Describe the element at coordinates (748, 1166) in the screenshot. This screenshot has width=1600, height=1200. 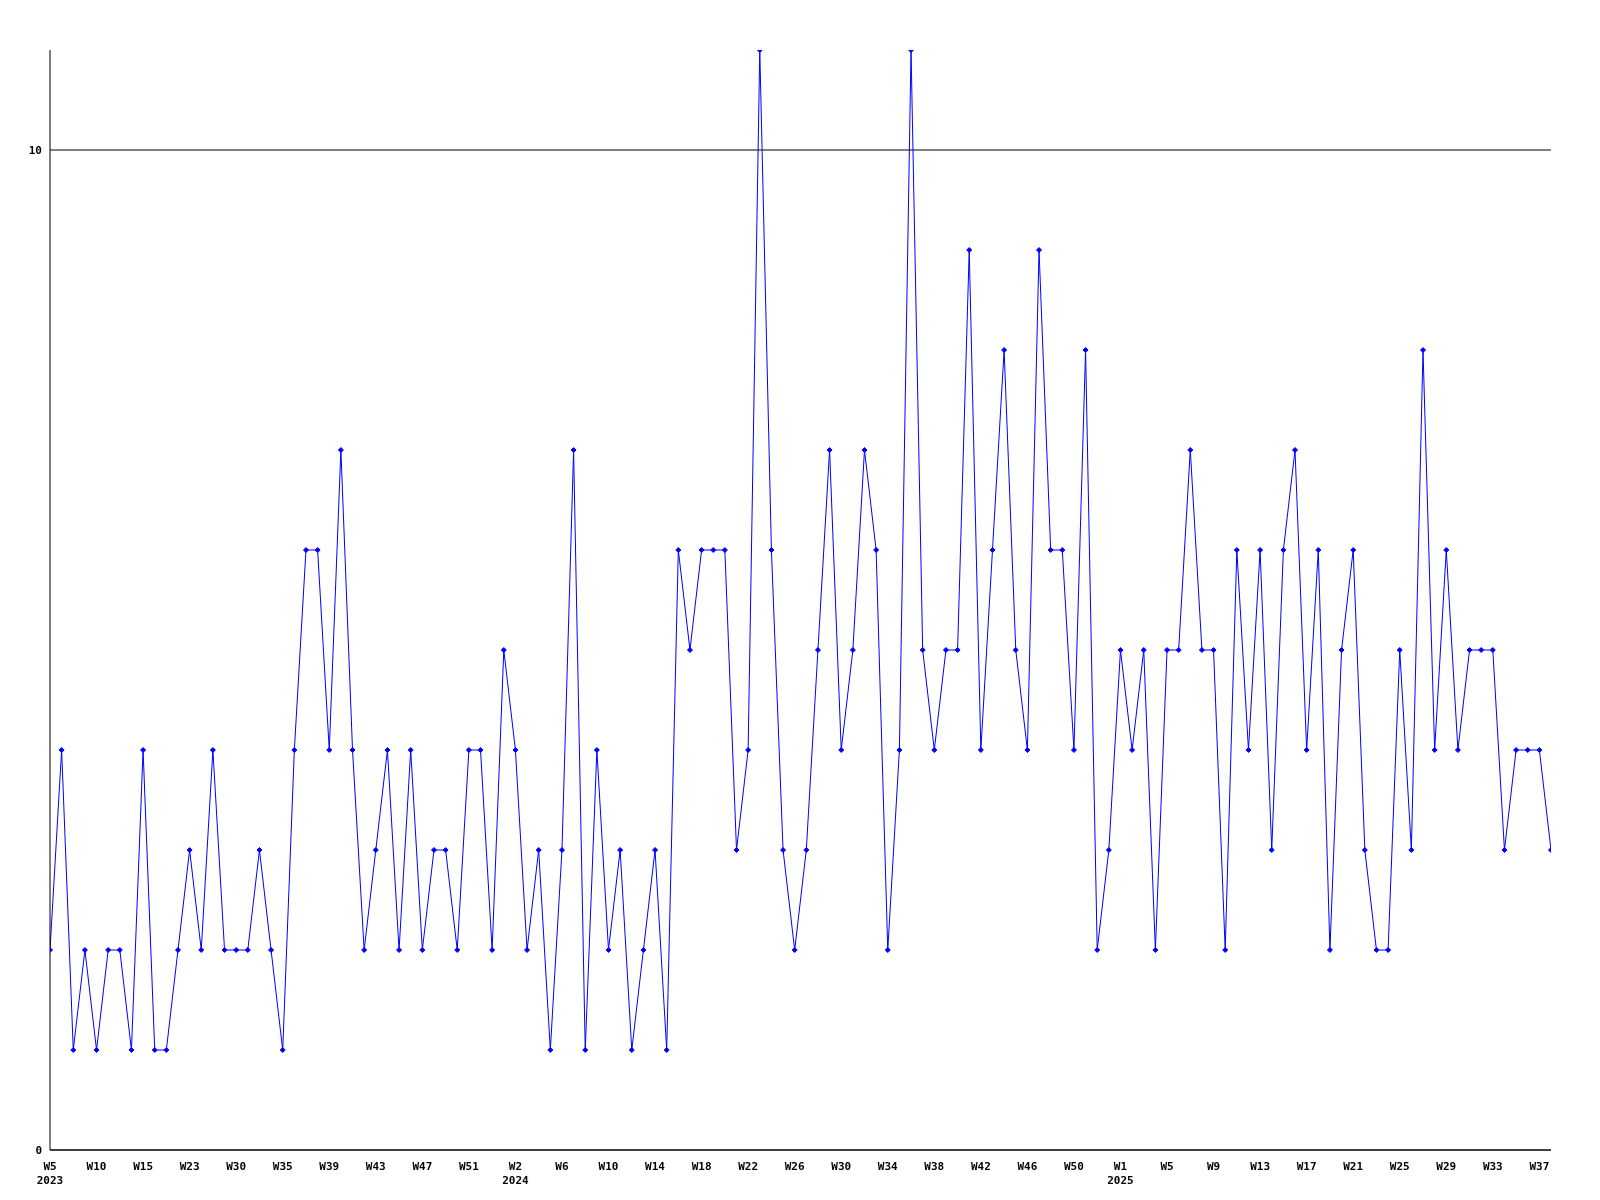
I see `x-tick-label: W22` at that location.